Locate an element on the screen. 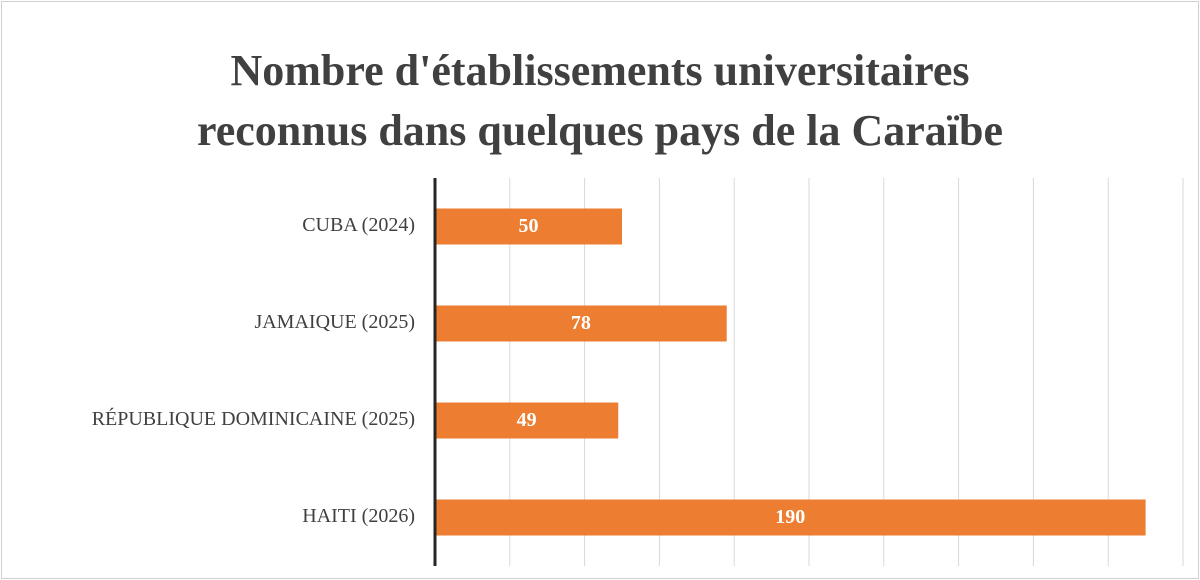 This screenshot has width=1200, height=580. value-label: 190 is located at coordinates (790, 517).